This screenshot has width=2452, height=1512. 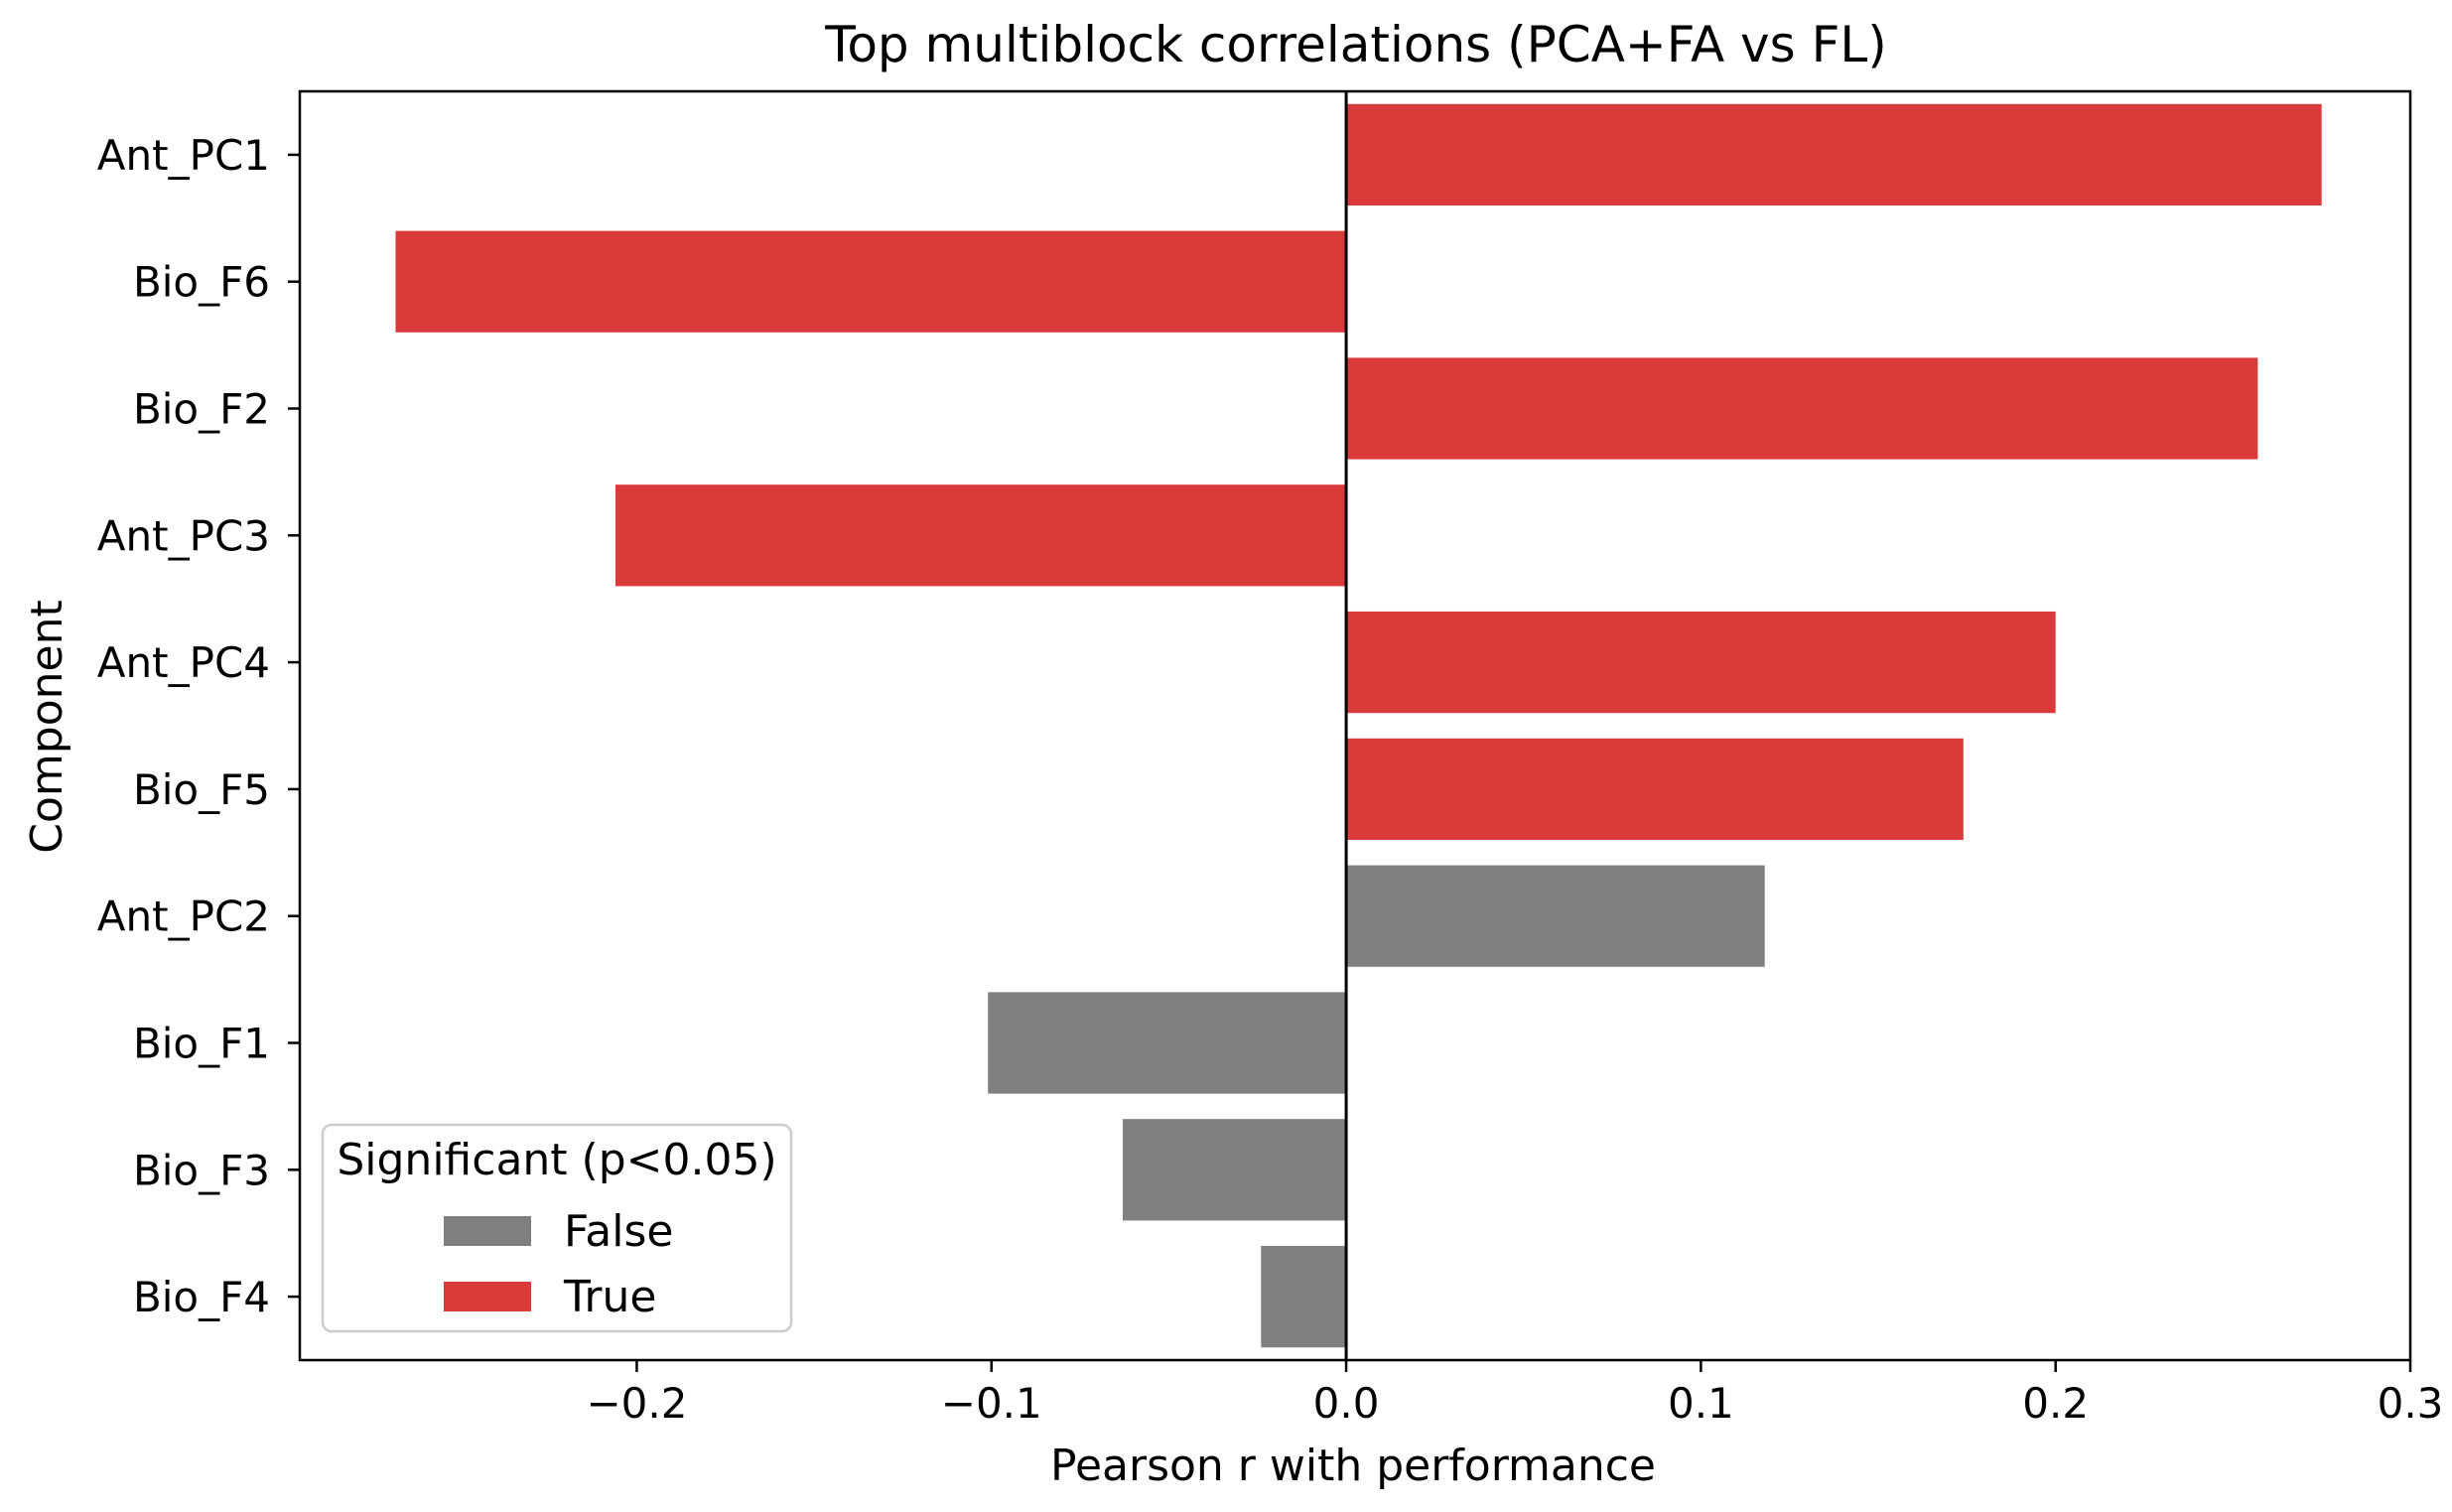 I want to click on legend-swatch-false, so click(x=487, y=1231).